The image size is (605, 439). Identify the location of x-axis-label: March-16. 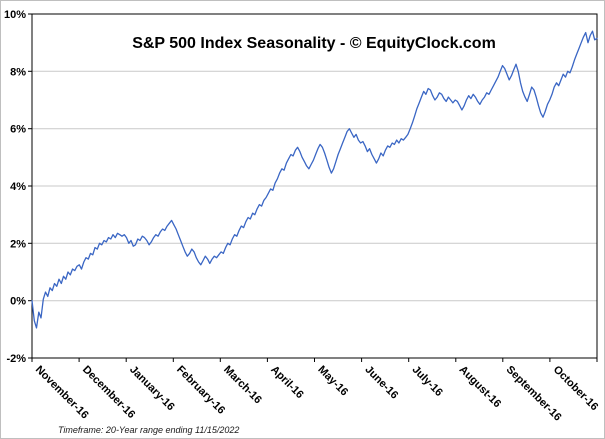
(242, 385).